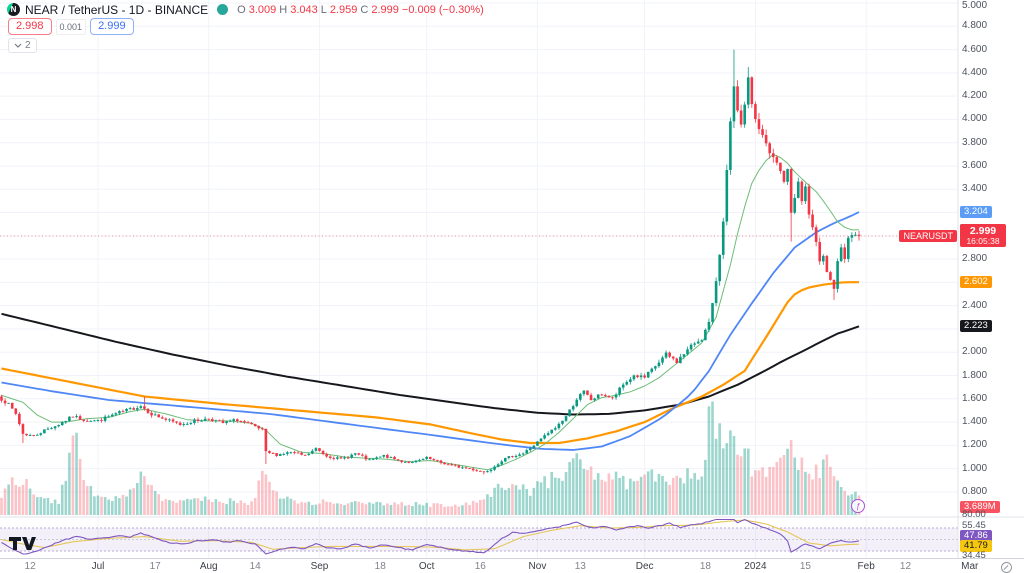 The height and width of the screenshot is (573, 1024). What do you see at coordinates (23, 546) in the screenshot?
I see `tradingview-logo` at bounding box center [23, 546].